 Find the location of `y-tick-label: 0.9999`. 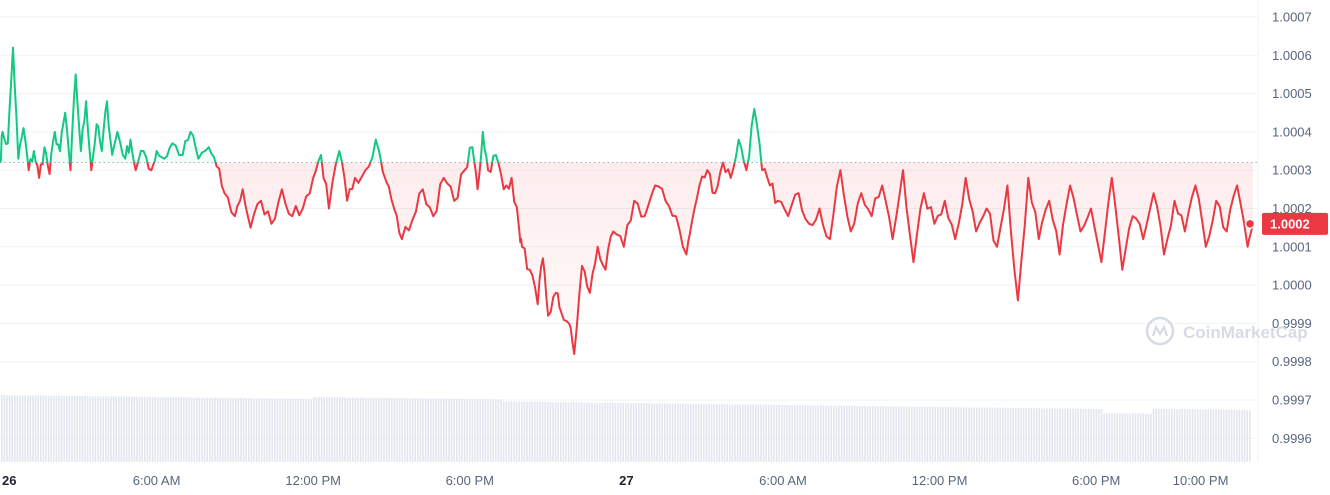

y-tick-label: 0.9999 is located at coordinates (1292, 323).